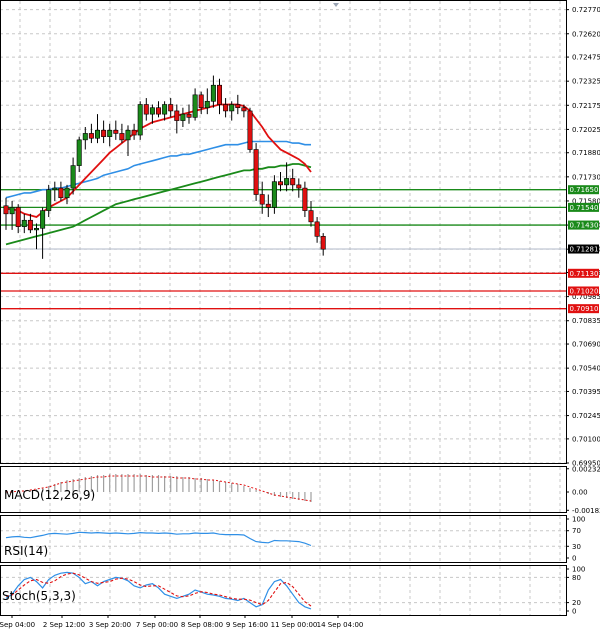  What do you see at coordinates (336, 5) in the screenshot?
I see `scroll-marker-icon` at bounding box center [336, 5].